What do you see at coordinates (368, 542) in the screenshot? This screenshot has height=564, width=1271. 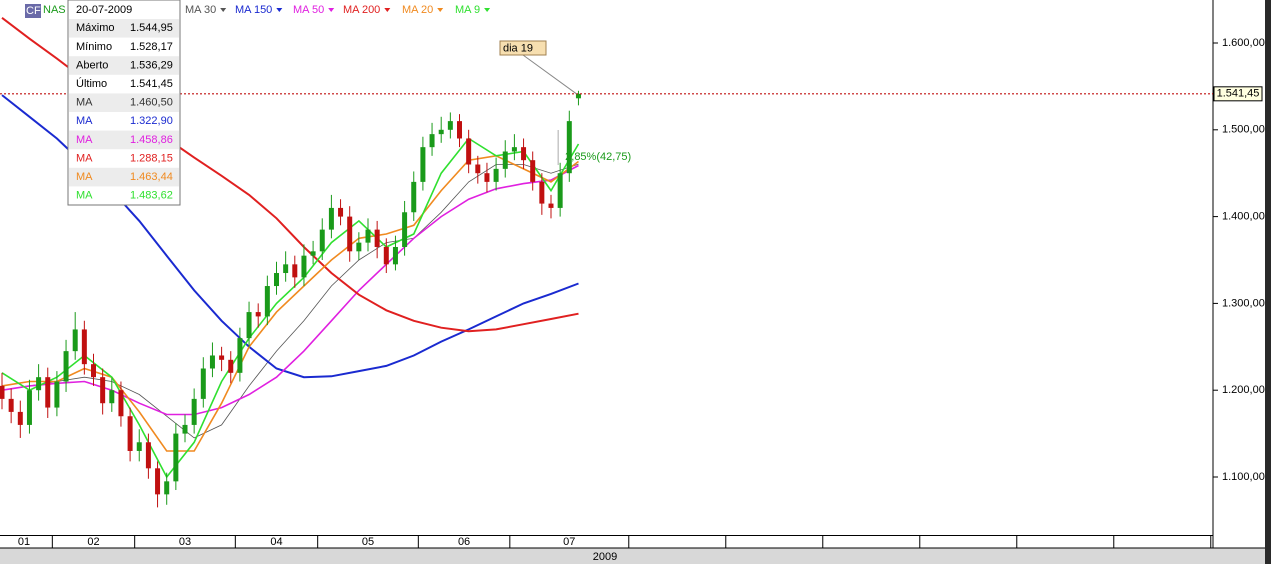 I see `x-tick-label: 05` at bounding box center [368, 542].